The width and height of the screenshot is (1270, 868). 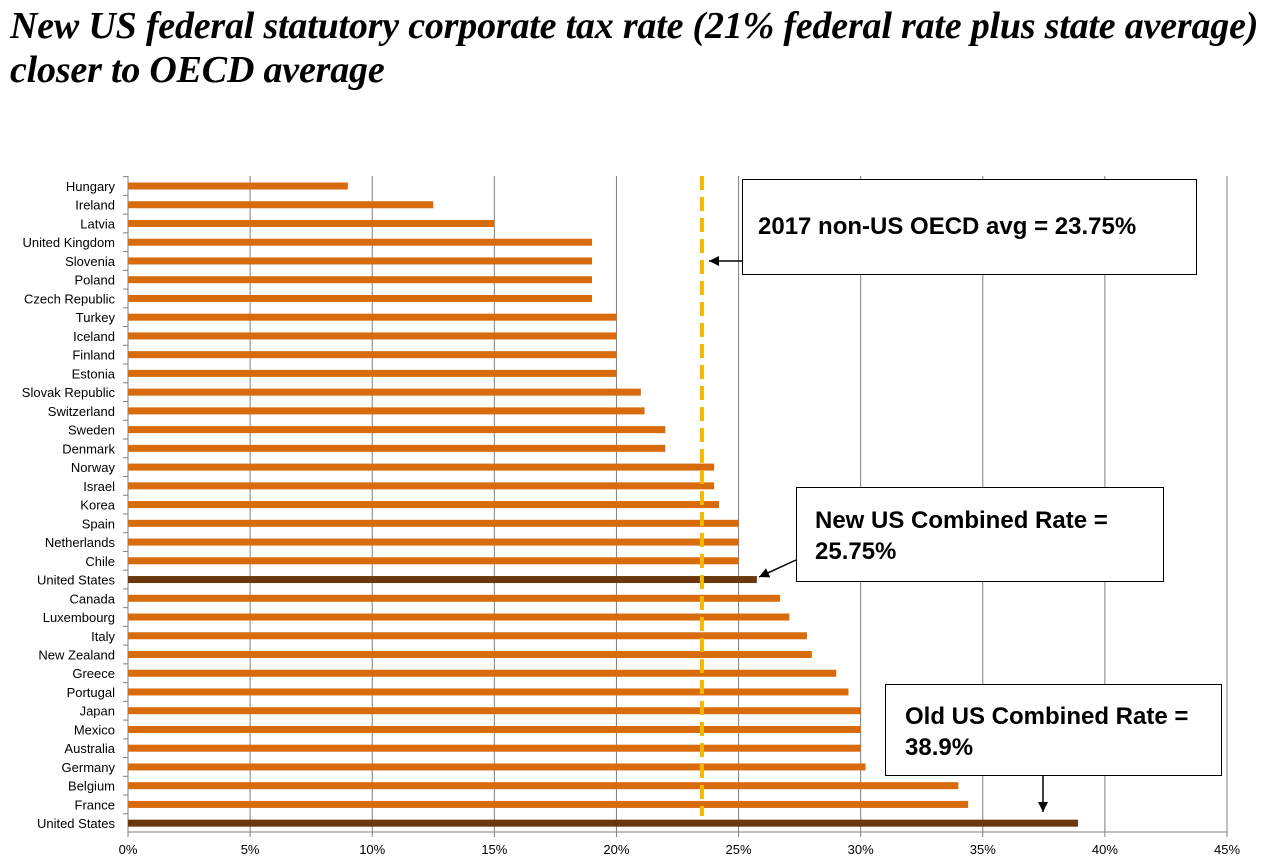 I want to click on category-label: Hungary, so click(x=91, y=186).